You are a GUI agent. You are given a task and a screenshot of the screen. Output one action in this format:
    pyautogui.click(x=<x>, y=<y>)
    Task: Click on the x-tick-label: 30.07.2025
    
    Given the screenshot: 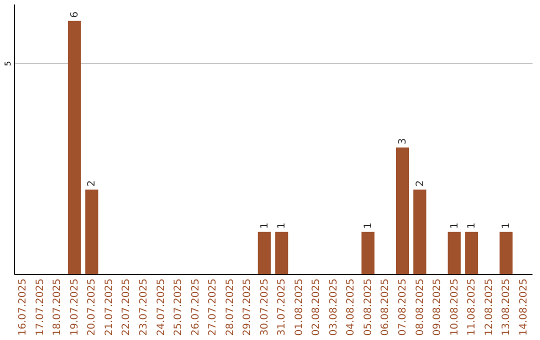 What is the action you would take?
    pyautogui.click(x=264, y=307)
    